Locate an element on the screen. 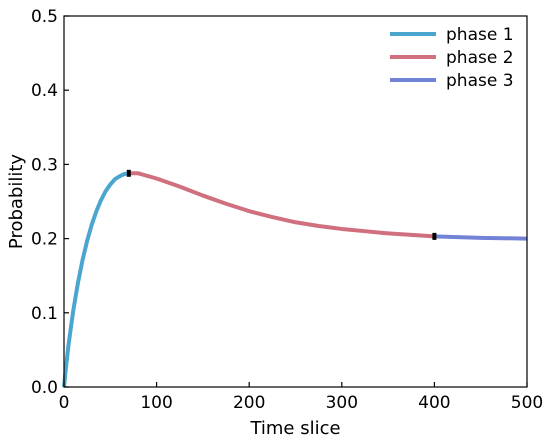  y-axis-label: Probability is located at coordinates (16, 201).